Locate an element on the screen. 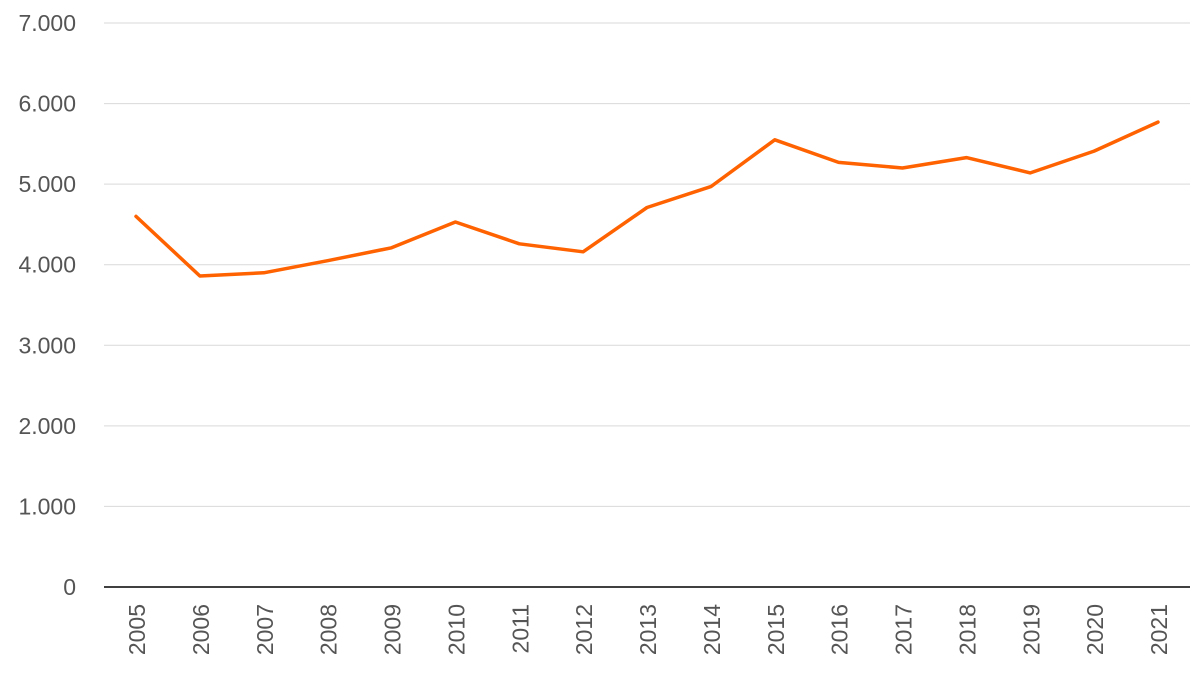  y-tick-label: 3.000 is located at coordinates (47, 345).